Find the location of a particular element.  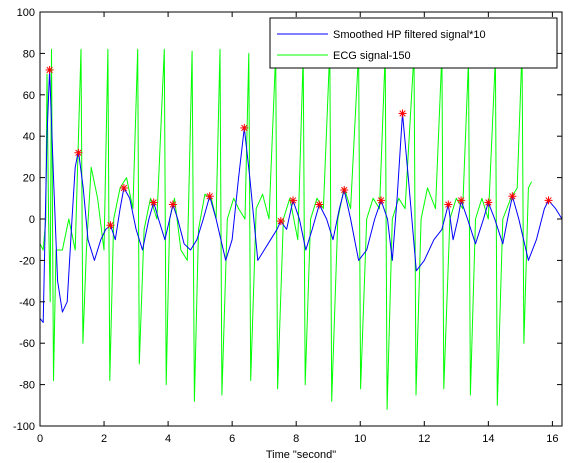

x-tick-label: 14 is located at coordinates (488, 439).